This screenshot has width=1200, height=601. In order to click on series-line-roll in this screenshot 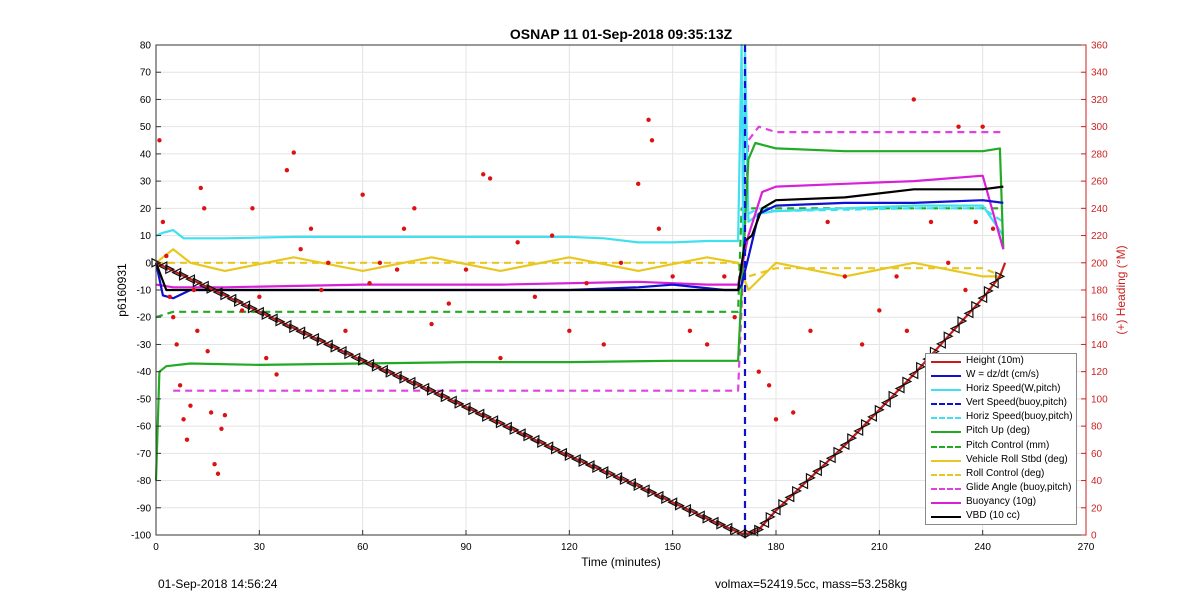, I will do `click(579, 270)`.